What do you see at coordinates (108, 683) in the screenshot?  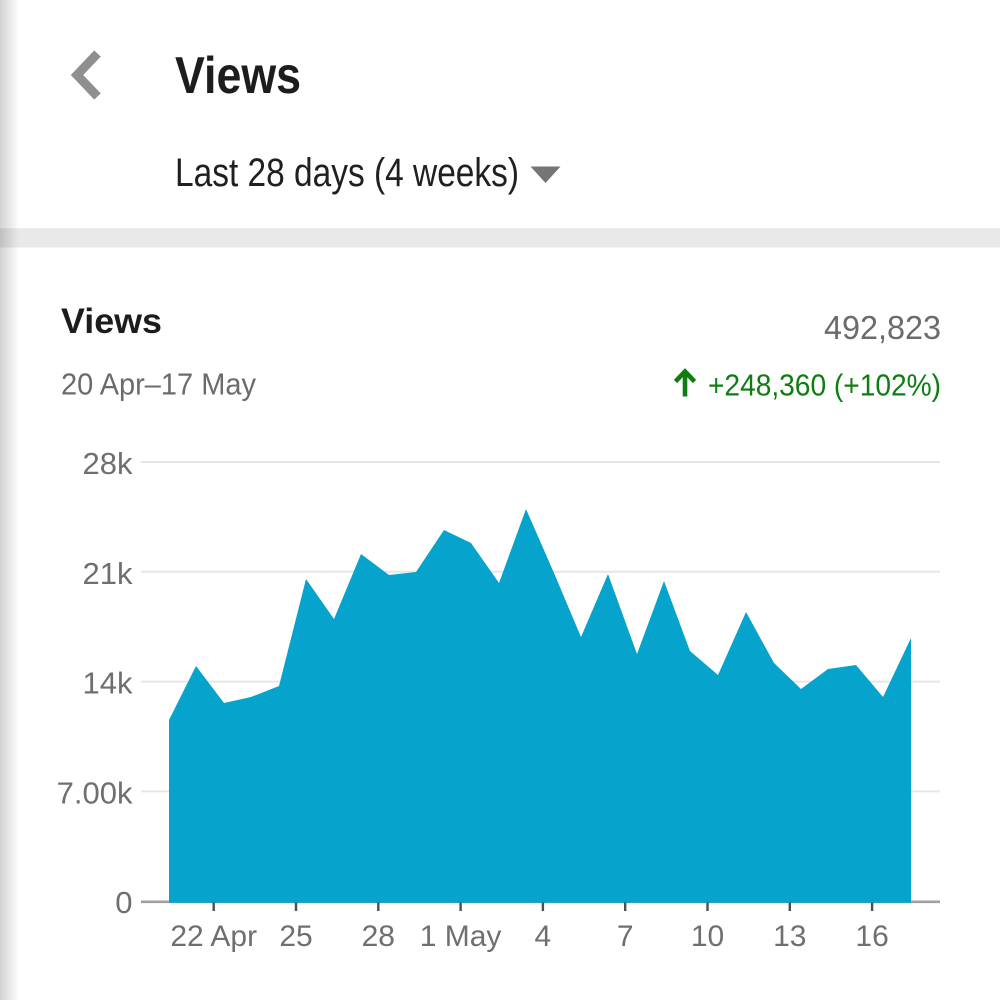 I see `svg-text: 14k` at bounding box center [108, 683].